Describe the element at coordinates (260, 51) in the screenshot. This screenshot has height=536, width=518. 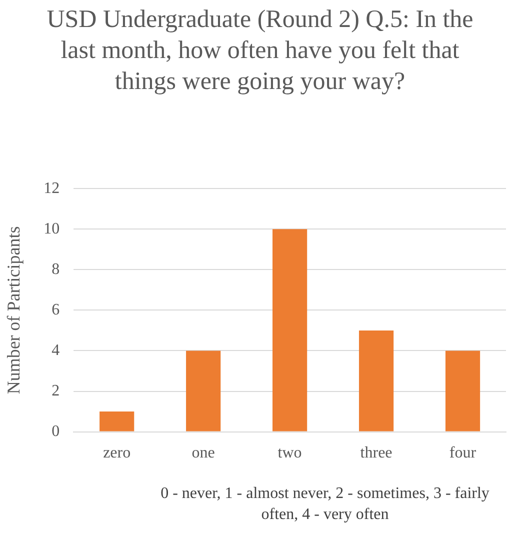
I see `chart-title: USD Undergraduate (Round 2) Q.5: In the last month, how often have you felt that things were going your way?` at that location.